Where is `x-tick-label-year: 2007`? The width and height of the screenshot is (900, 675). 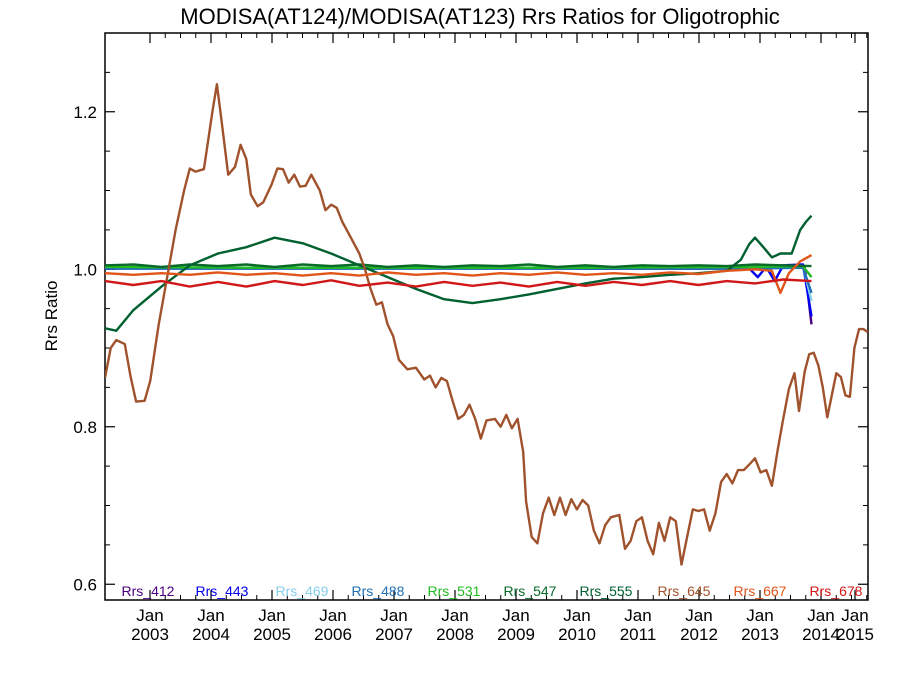
x-tick-label-year: 2007 is located at coordinates (394, 634).